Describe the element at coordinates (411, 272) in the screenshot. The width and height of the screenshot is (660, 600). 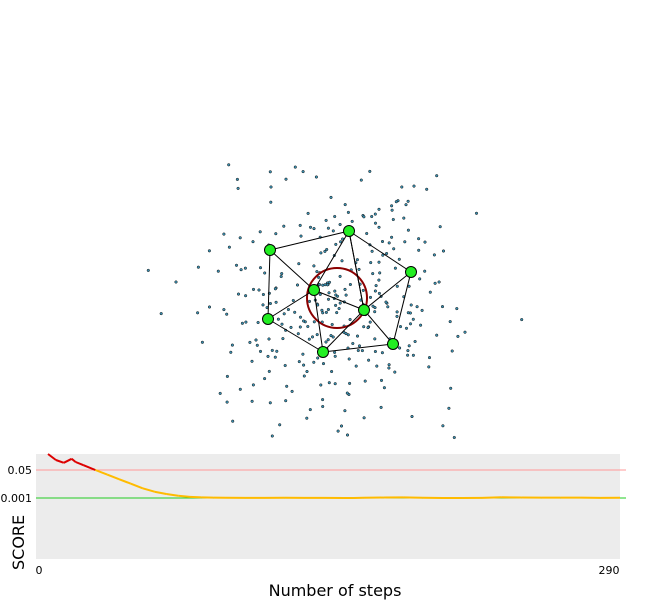
I see `graph-node` at that location.